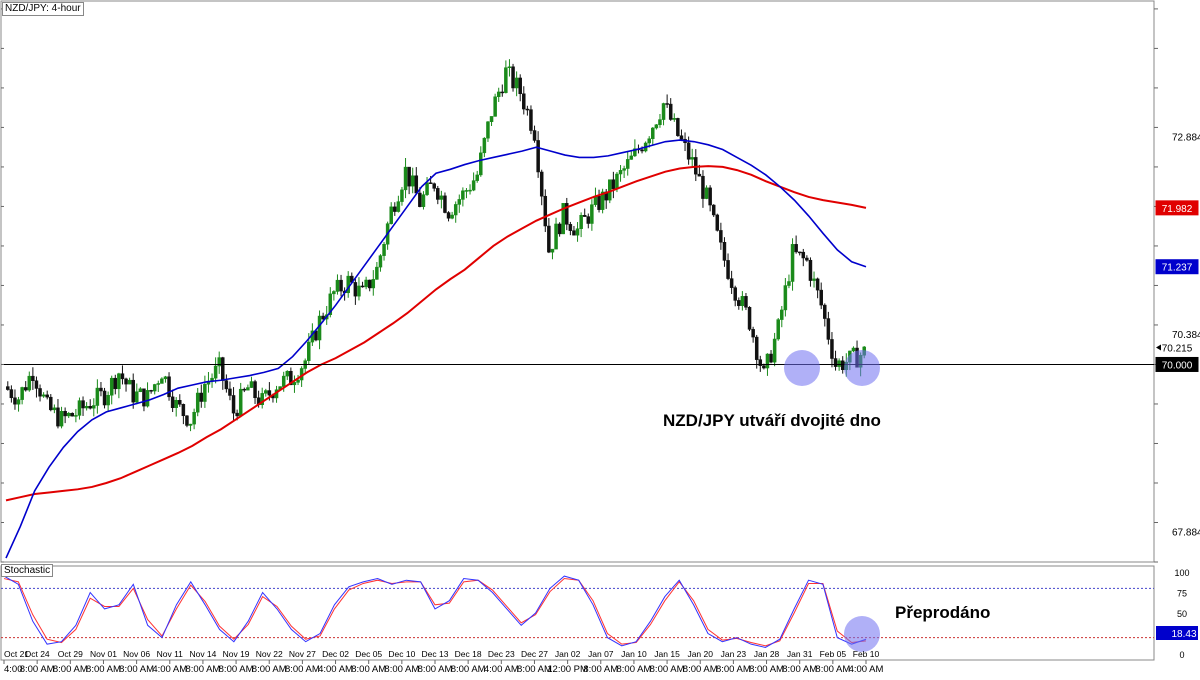 This screenshot has width=1200, height=680. What do you see at coordinates (401, 654) in the screenshot?
I see `x-date-label: Dec 10` at bounding box center [401, 654].